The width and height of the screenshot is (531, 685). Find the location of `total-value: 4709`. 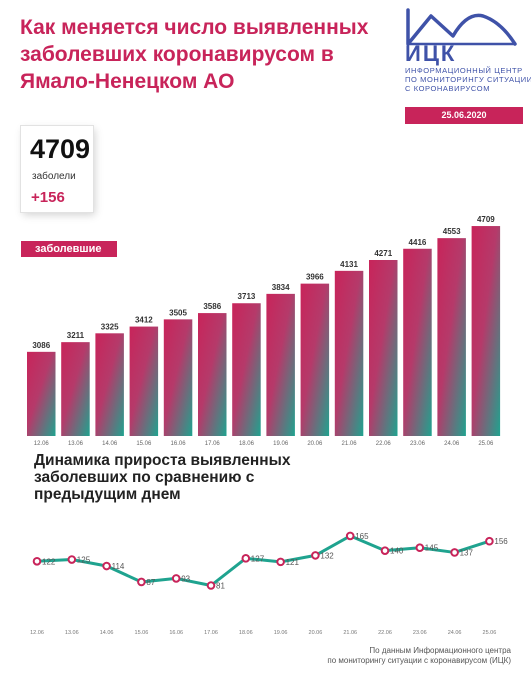

total-value: 4709 is located at coordinates (60, 149).